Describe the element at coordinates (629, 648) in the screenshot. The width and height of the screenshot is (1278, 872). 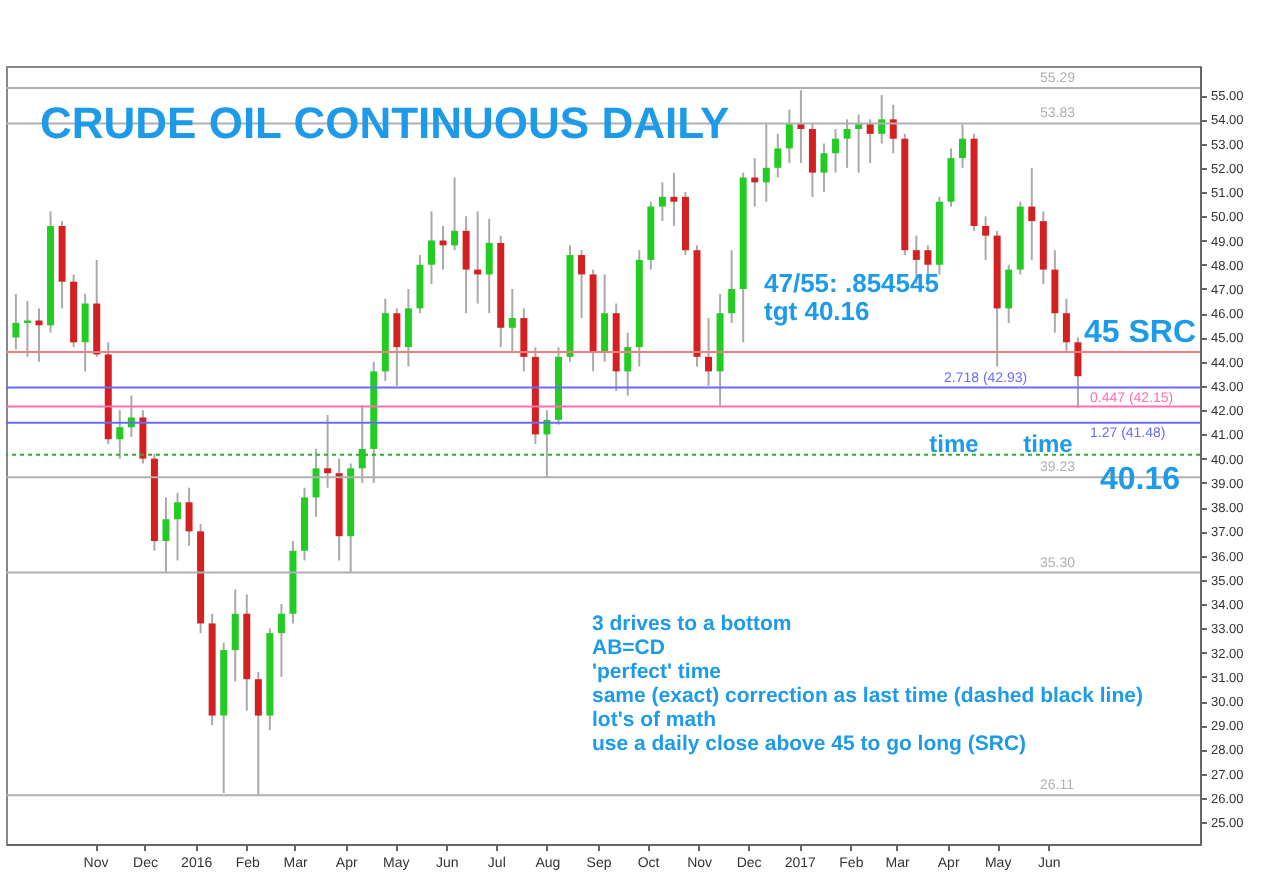
I see `annotation: AB=CD` at that location.